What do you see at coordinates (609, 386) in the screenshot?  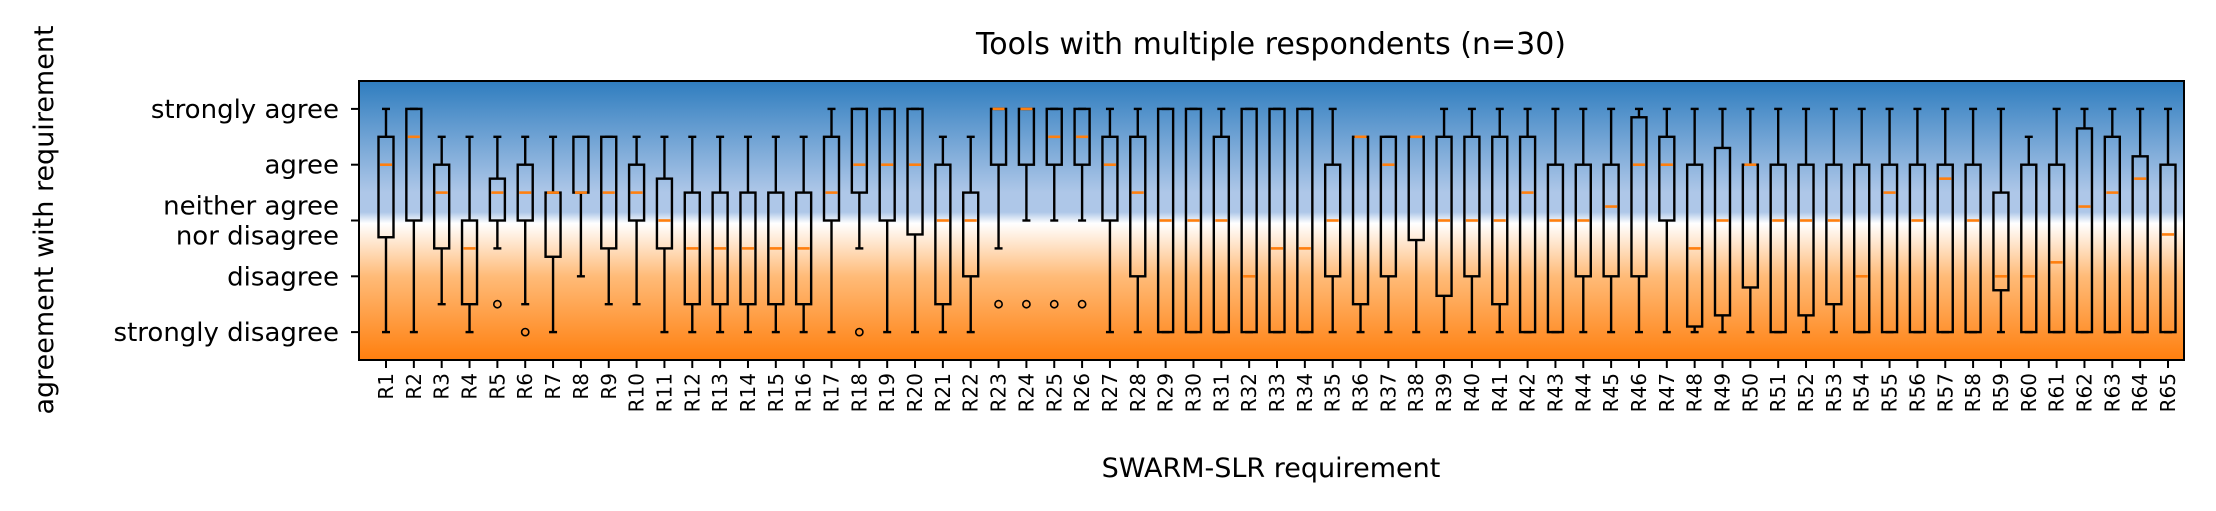 I see `x-tick-label: R9` at bounding box center [609, 386].